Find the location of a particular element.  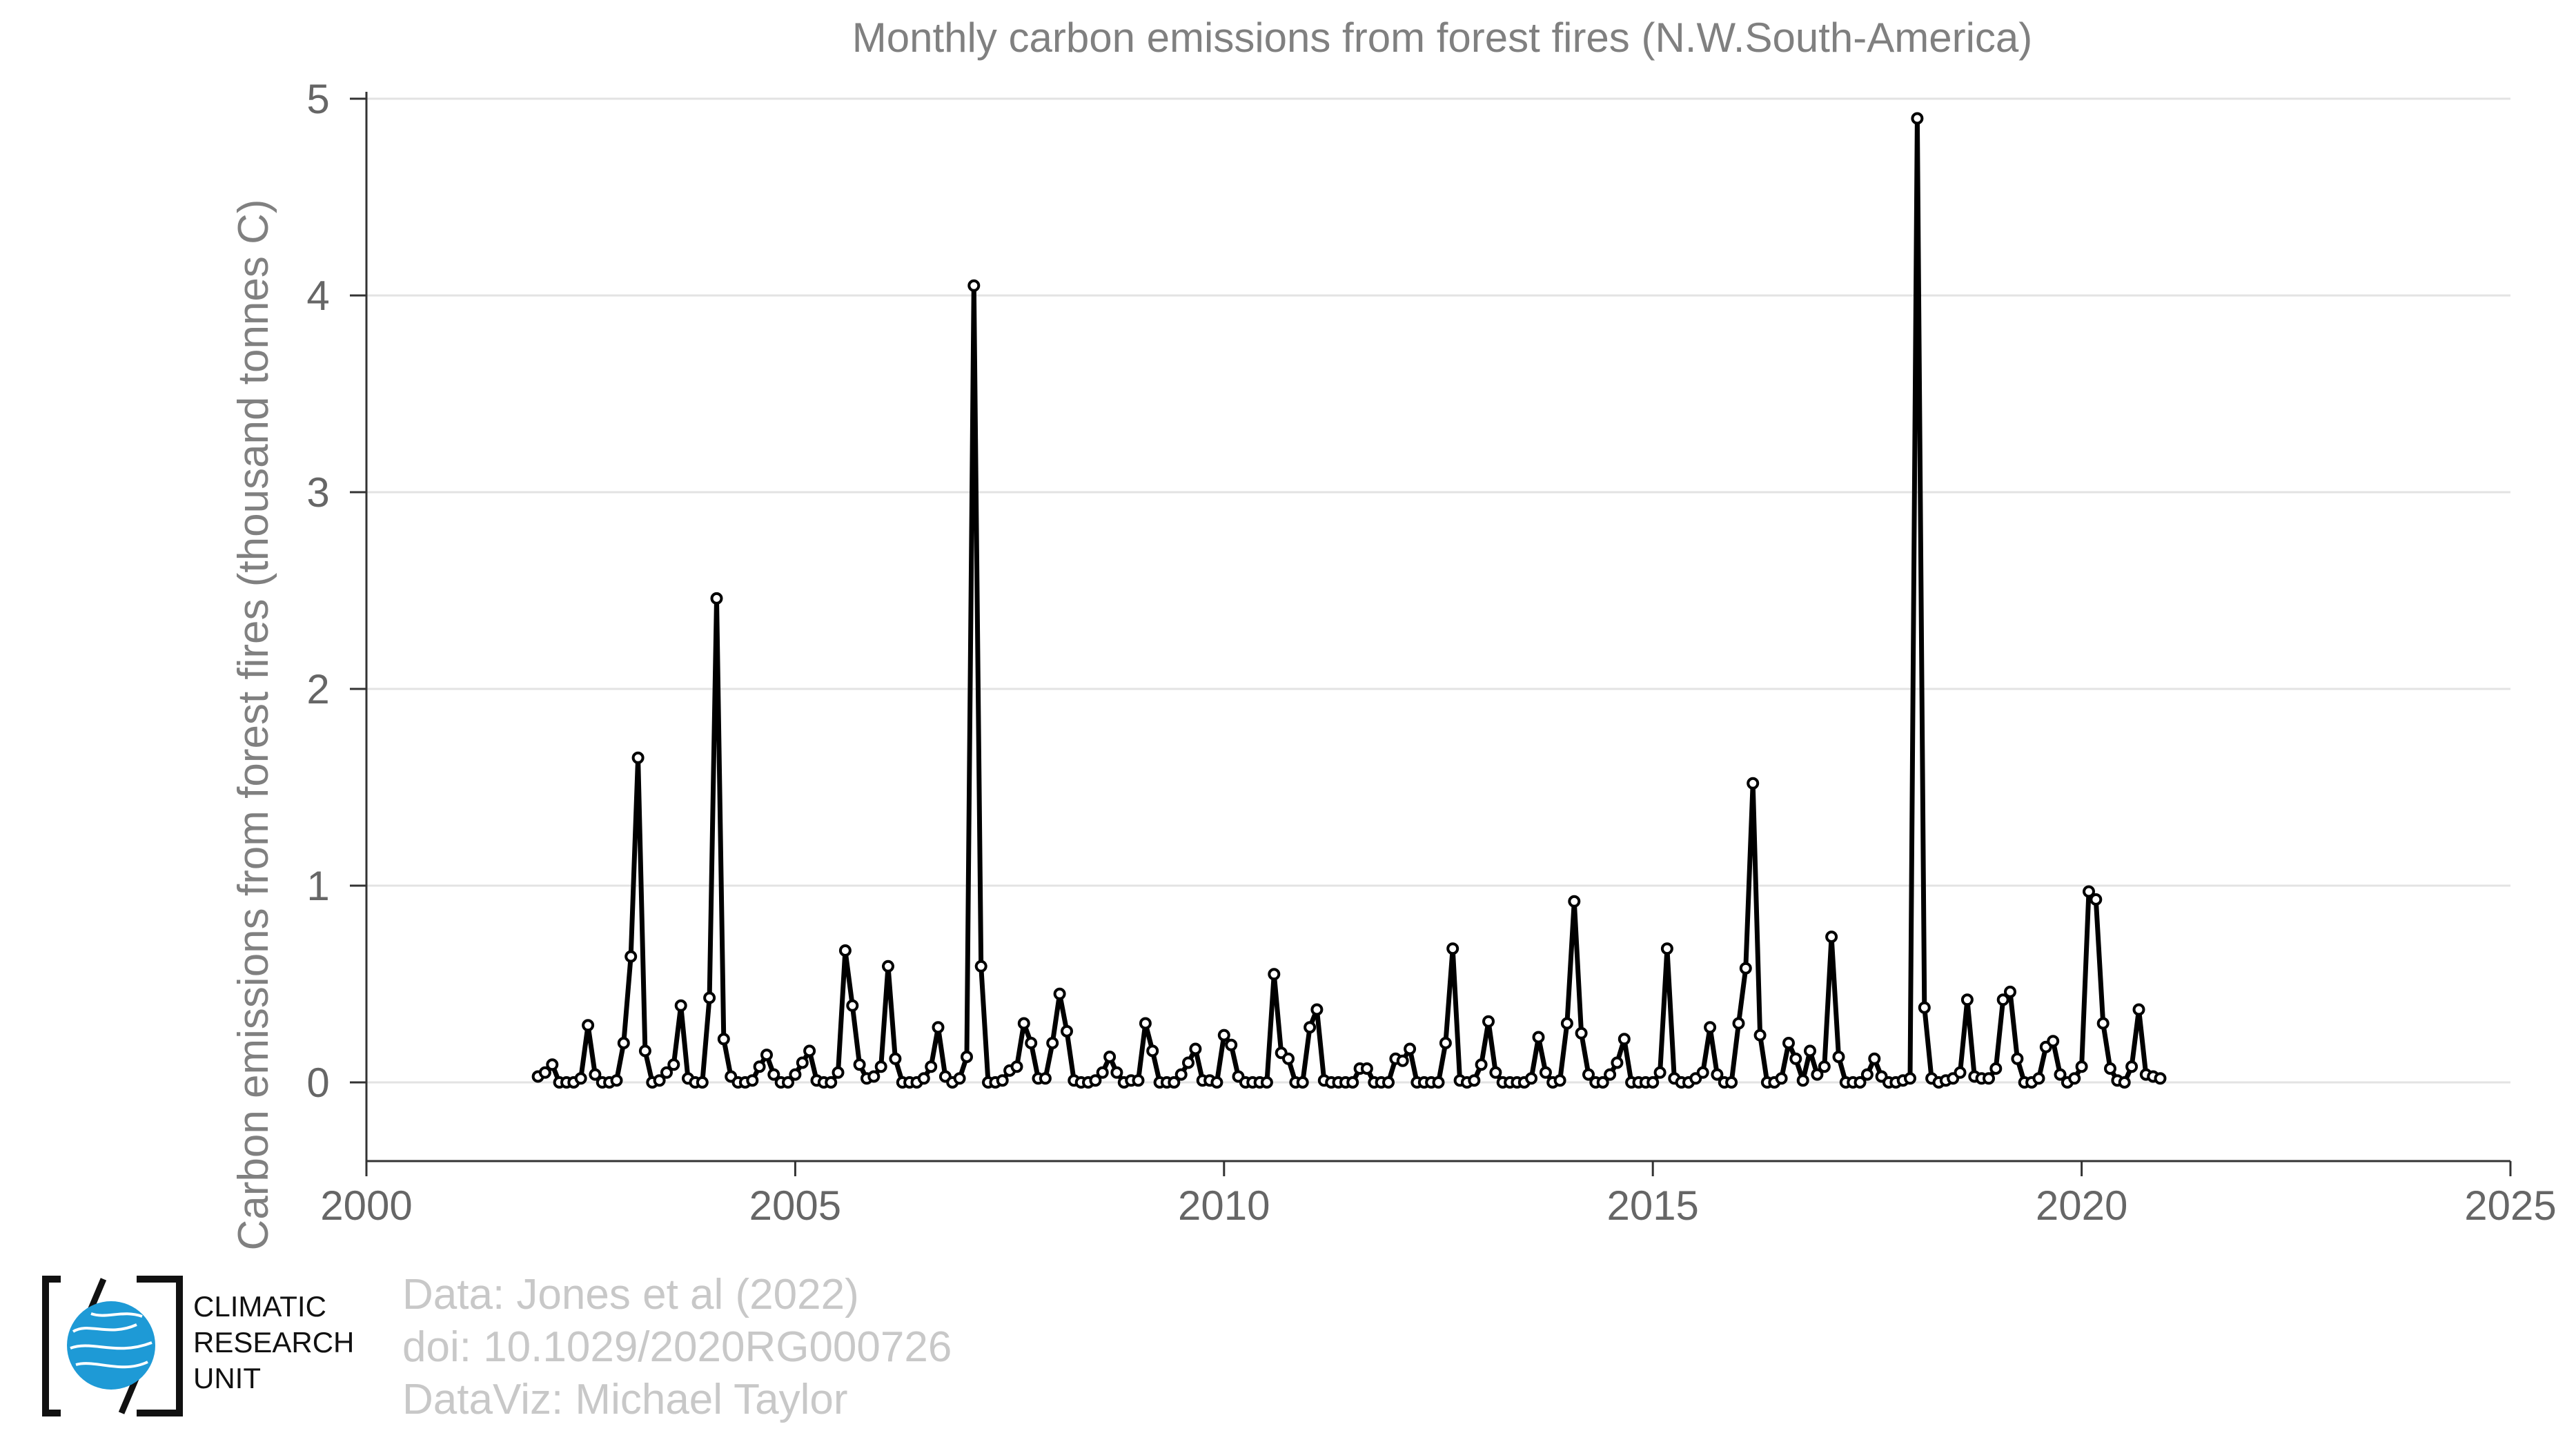

credit-data-source: Data: Jones et al (2022) is located at coordinates (630, 1294).